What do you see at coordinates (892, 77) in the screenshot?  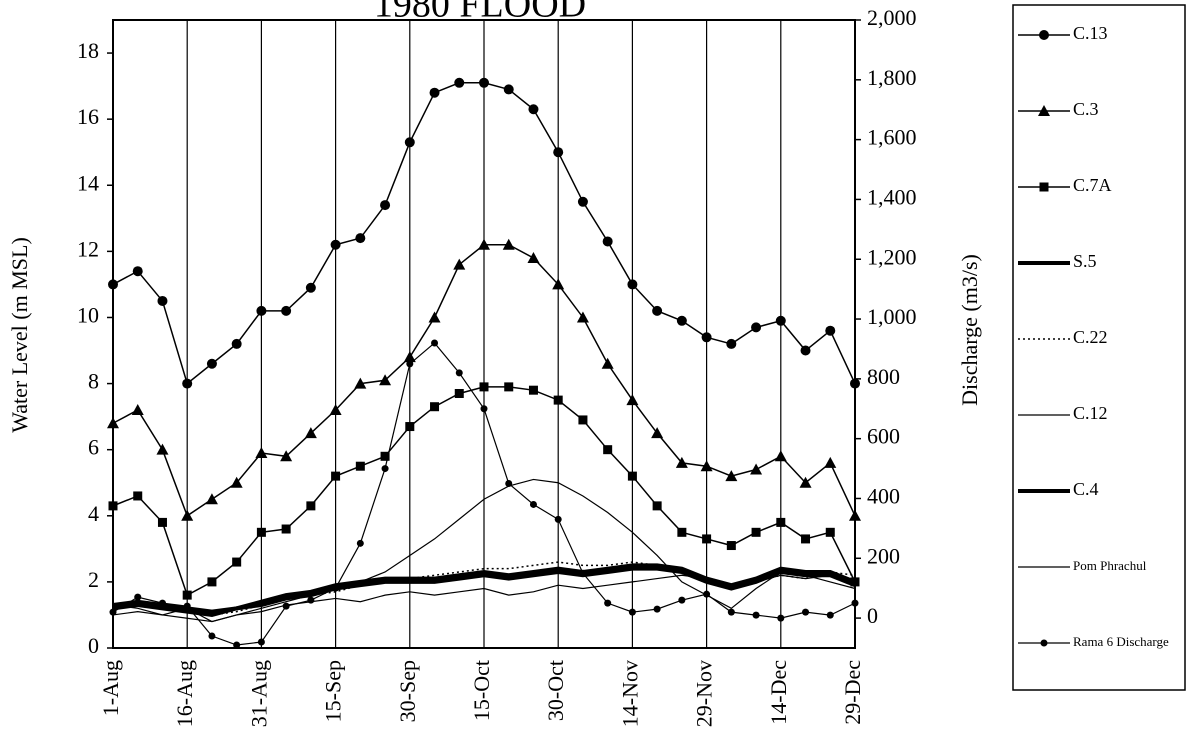 I see `y2-tick-label: 1,800` at bounding box center [892, 77].